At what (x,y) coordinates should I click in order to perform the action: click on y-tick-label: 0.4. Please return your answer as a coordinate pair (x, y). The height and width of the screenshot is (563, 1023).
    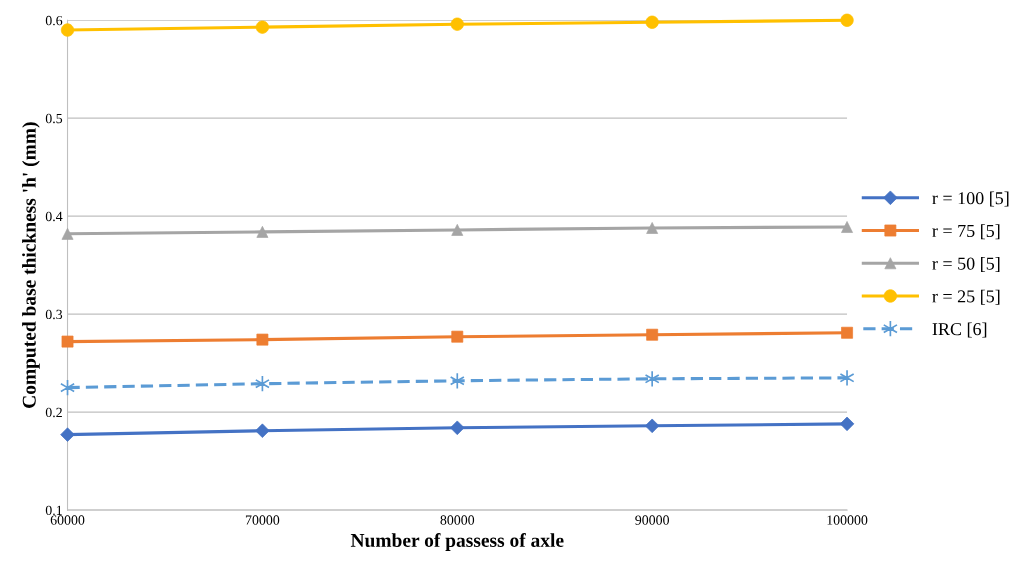
    Looking at the image, I should click on (54, 216).